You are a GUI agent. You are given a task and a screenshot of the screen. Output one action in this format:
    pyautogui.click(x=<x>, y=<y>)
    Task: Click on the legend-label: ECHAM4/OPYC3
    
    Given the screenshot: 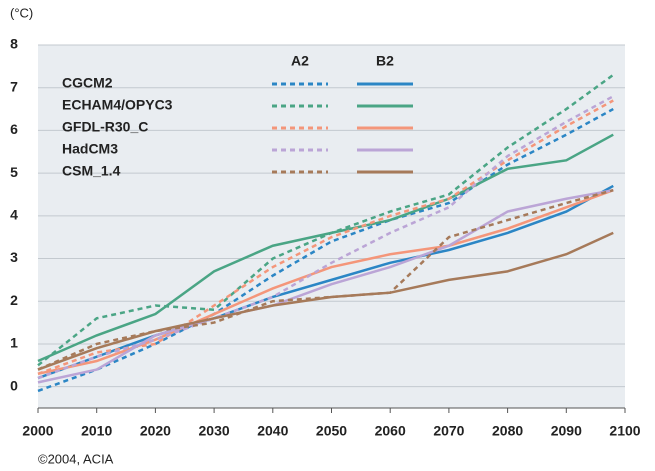 What is the action you would take?
    pyautogui.click(x=117, y=105)
    